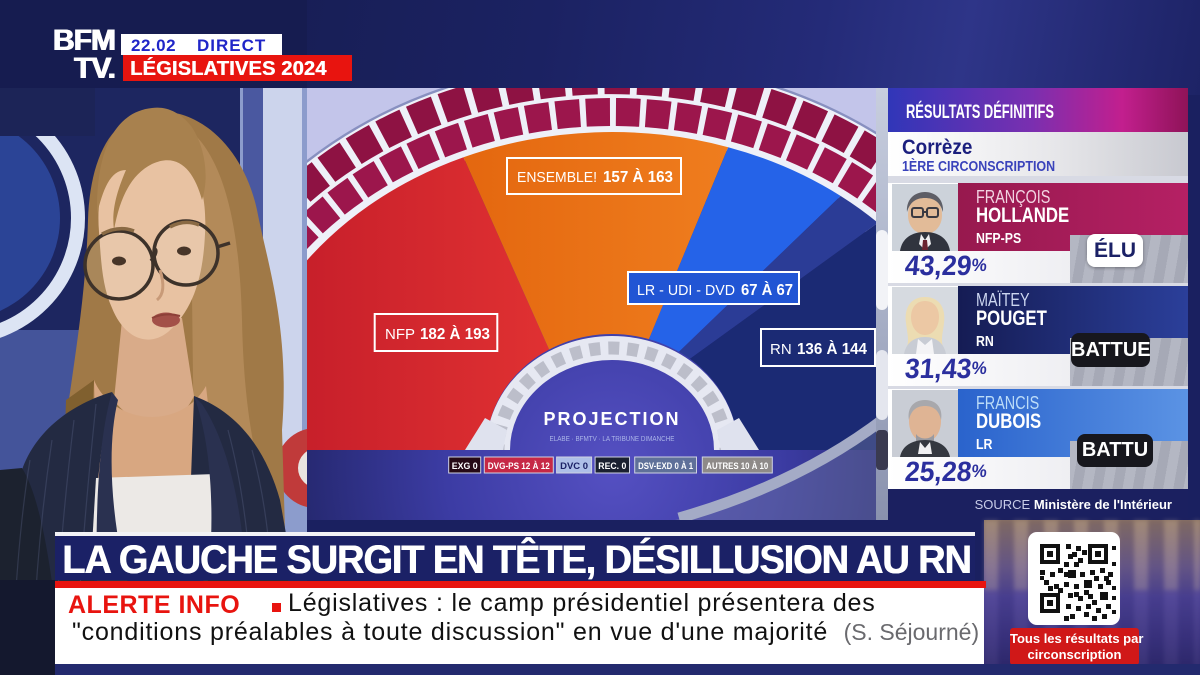 Image resolution: width=1200 pixels, height=675 pixels. What do you see at coordinates (612, 466) in the screenshot?
I see `svg-text: REC. 0` at bounding box center [612, 466].